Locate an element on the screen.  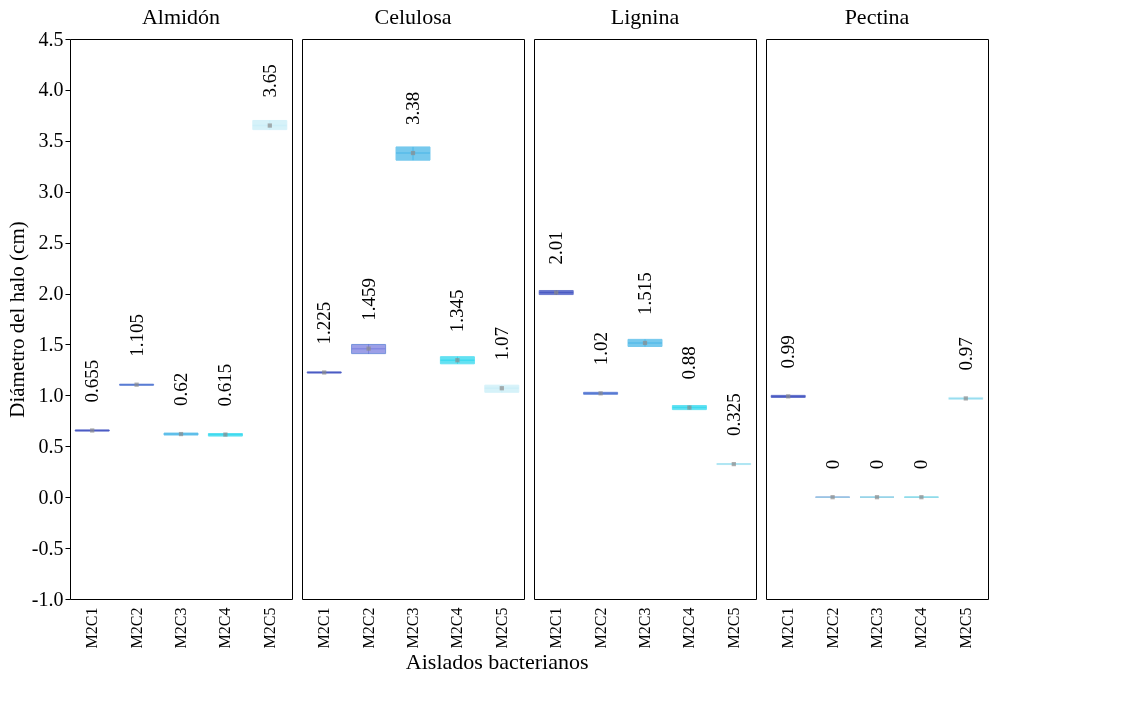
y-tick-label: 3.5 is located at coordinates (51, 140).